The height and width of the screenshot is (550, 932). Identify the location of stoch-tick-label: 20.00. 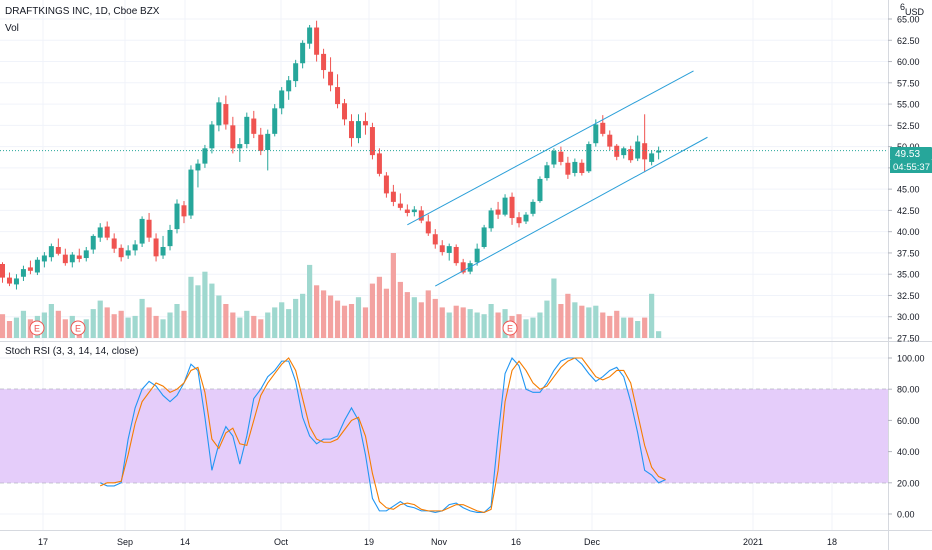
(908, 483).